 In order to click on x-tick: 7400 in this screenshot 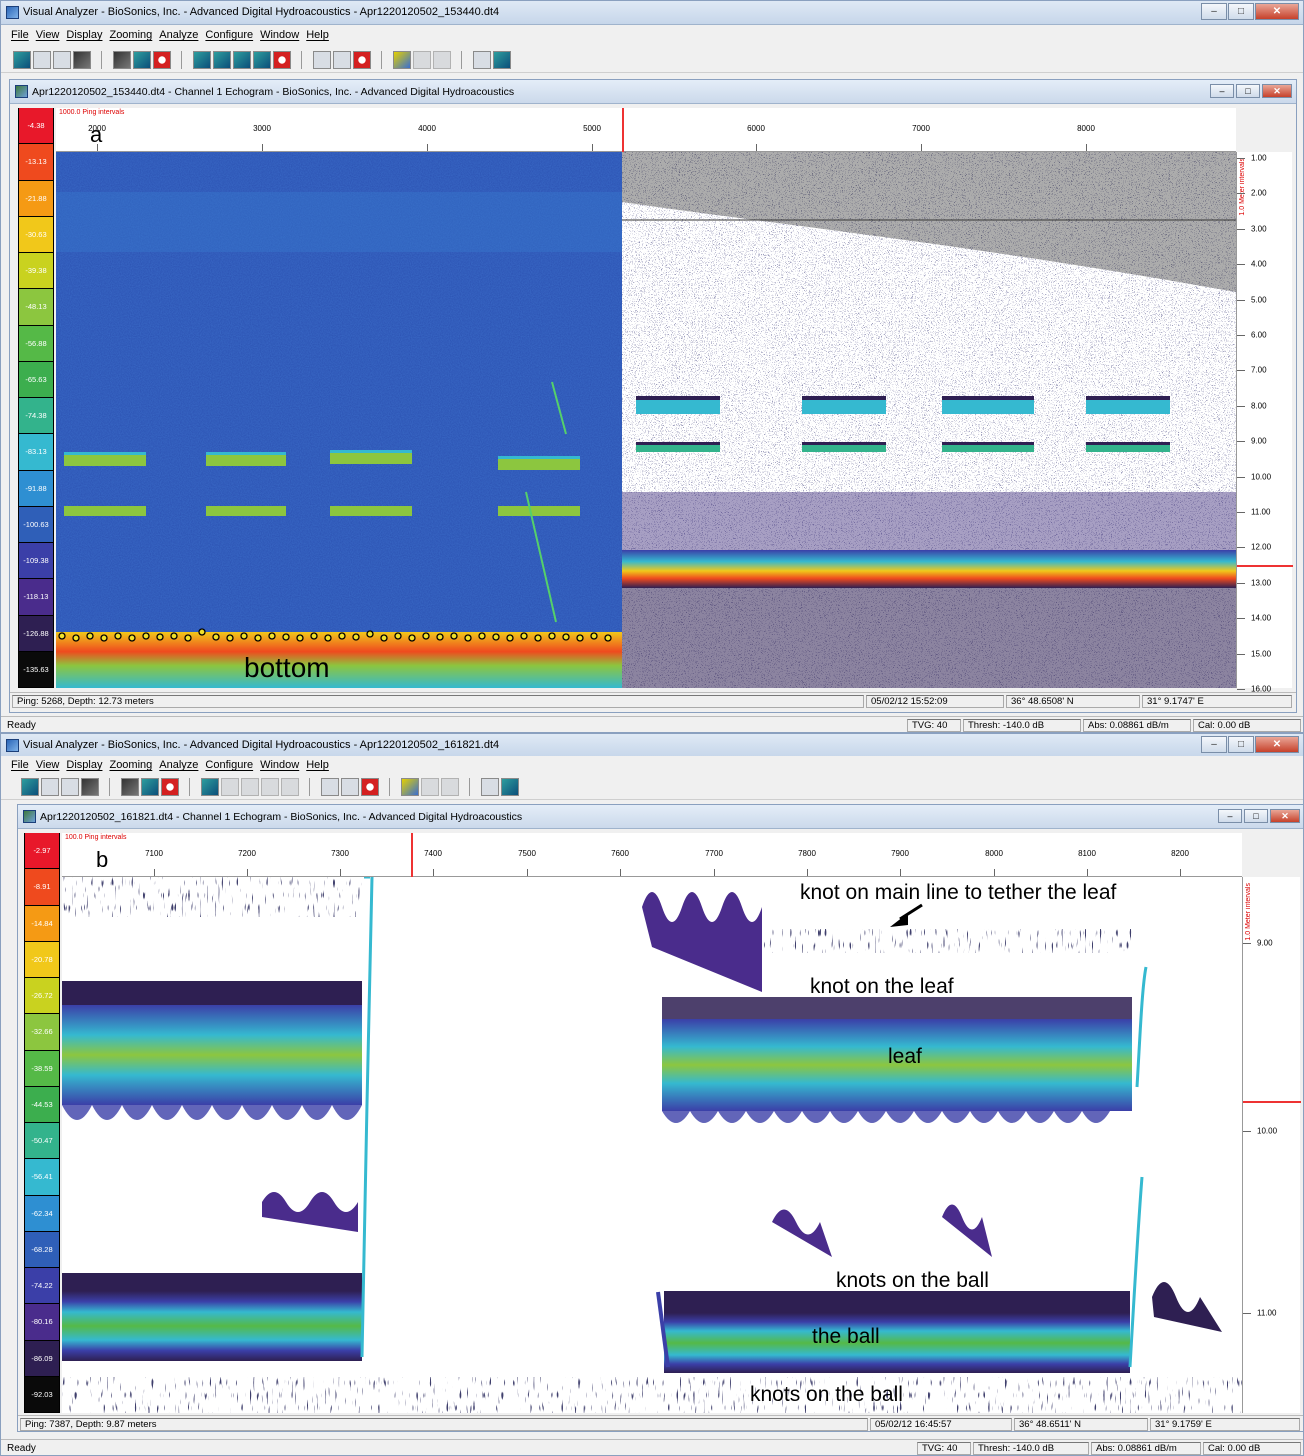, I will do `click(433, 853)`.